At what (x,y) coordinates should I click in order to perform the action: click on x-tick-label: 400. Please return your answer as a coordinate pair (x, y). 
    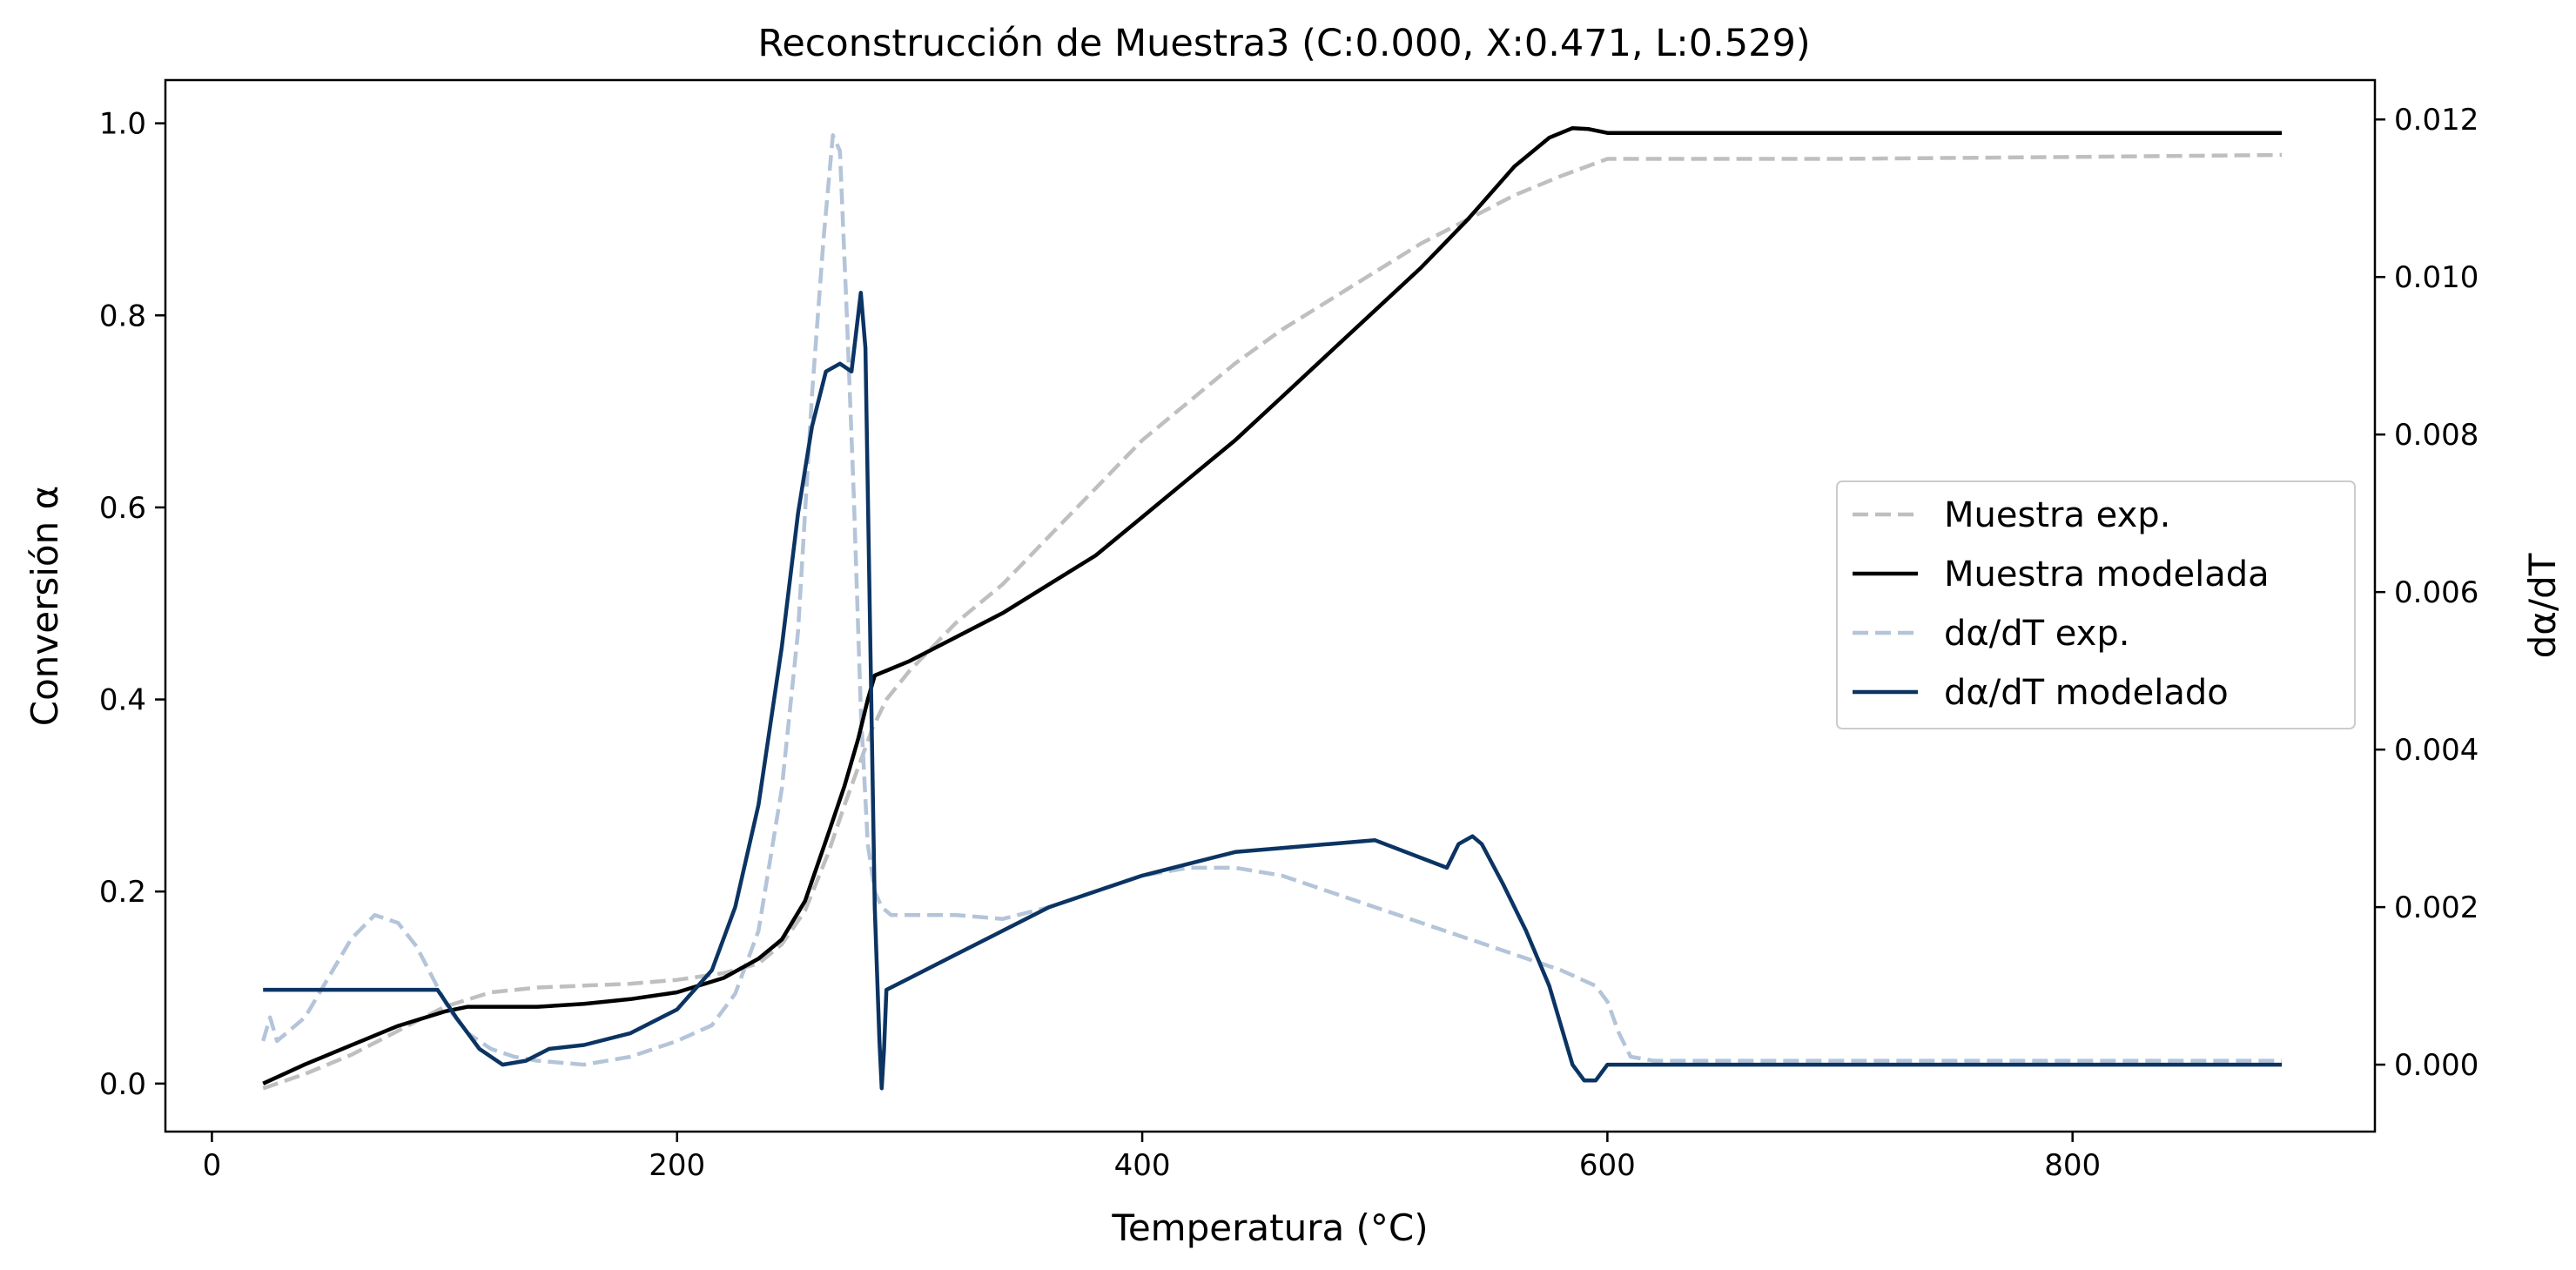
    Looking at the image, I should click on (1142, 1165).